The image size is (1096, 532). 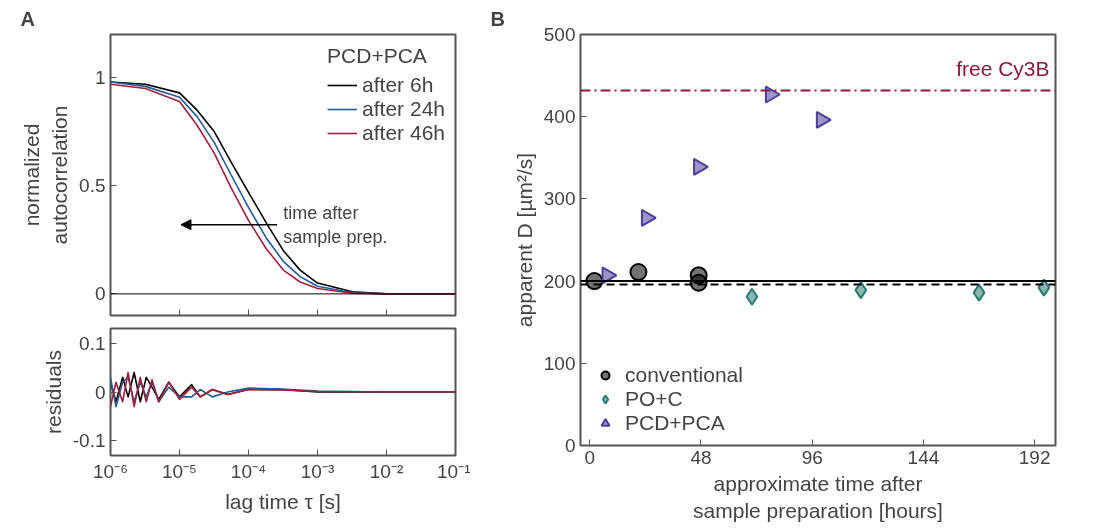 I want to click on legend-label: PO+C, so click(x=654, y=399).